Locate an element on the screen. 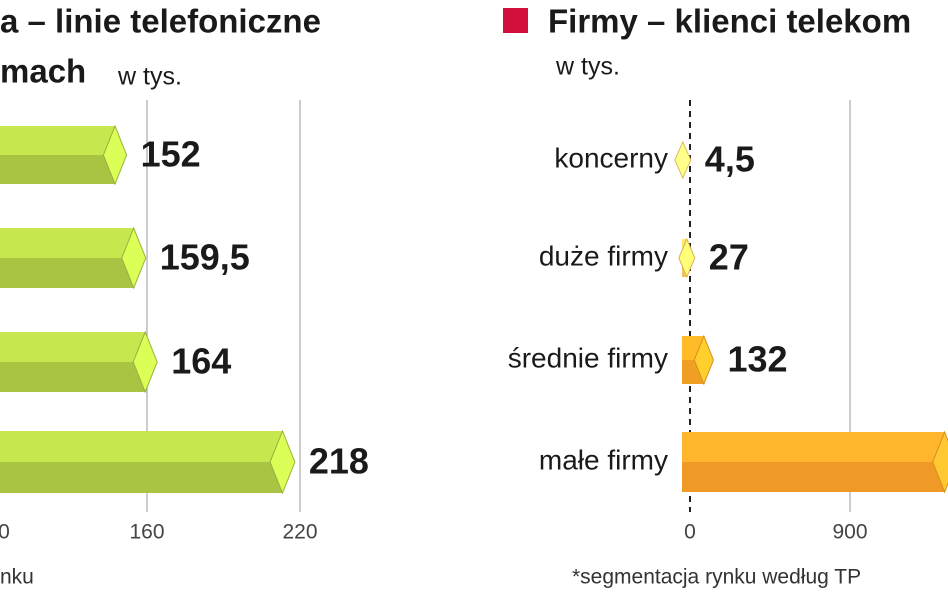 This screenshot has width=948, height=593. chart-subtitle: mach is located at coordinates (43, 71).